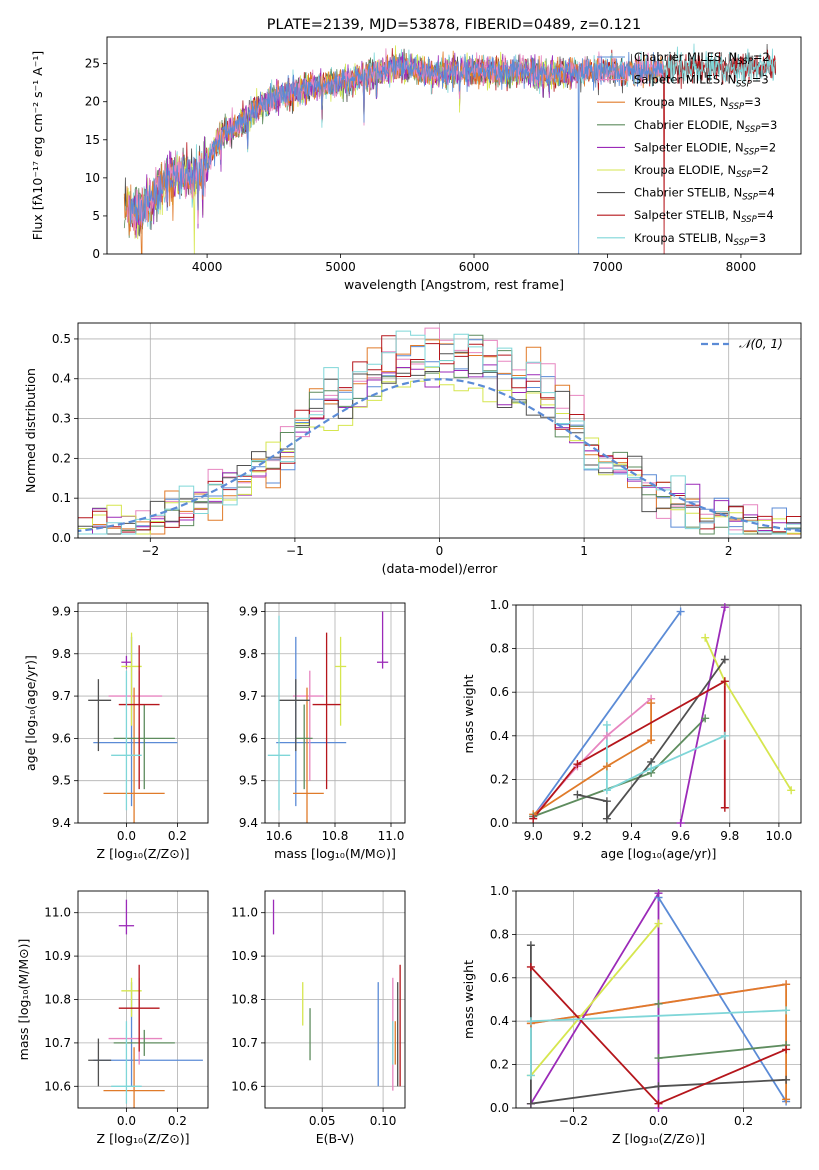 The height and width of the screenshot is (1170, 819). Describe the element at coordinates (761, 344) in the screenshot. I see `legend-entry-gaussian: 𝒩(0, 1)` at that location.